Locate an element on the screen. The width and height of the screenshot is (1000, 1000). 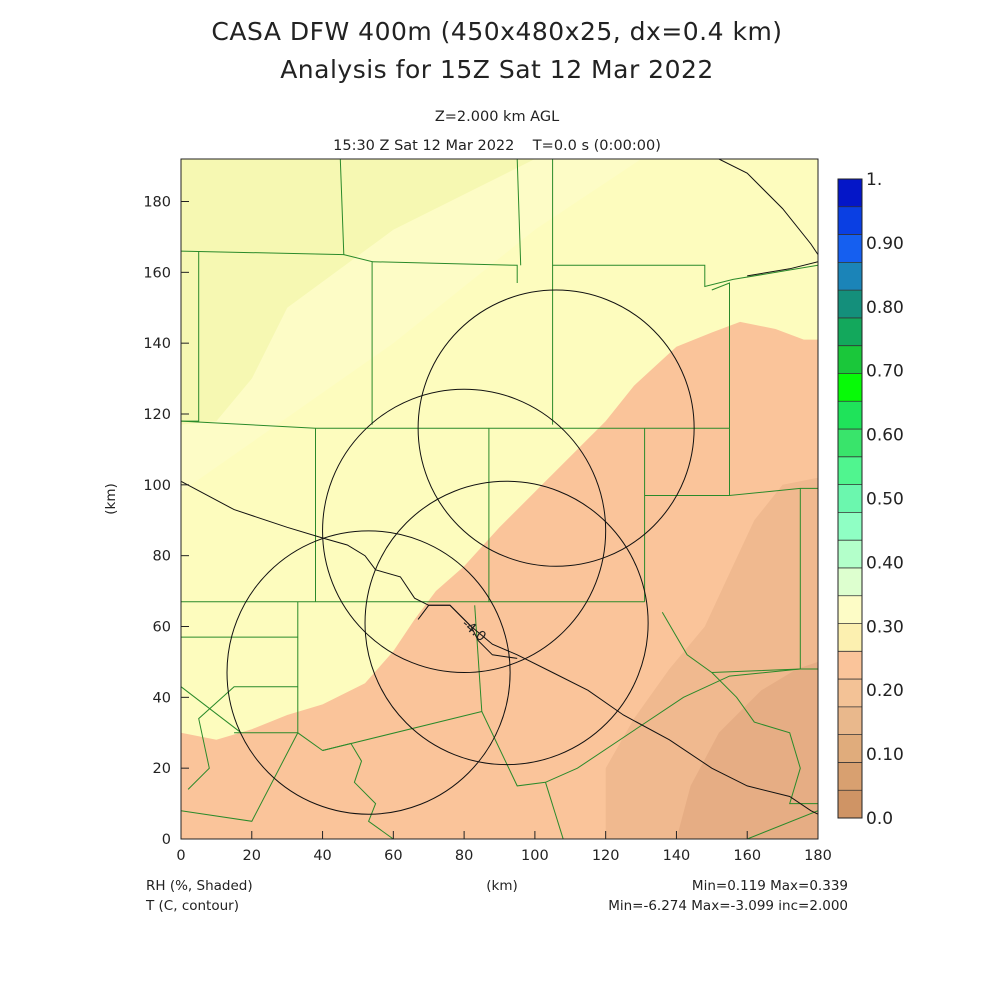
y-tick-label-160: 160 is located at coordinates (157, 273).